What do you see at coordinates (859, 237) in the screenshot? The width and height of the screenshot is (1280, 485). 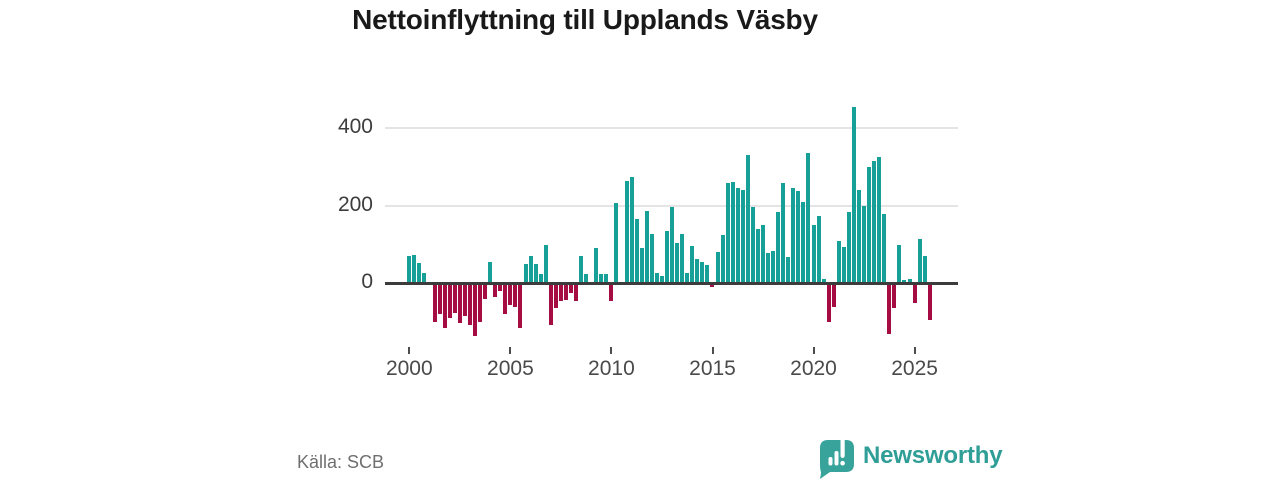 I see `bar-2022-Q2` at bounding box center [859, 237].